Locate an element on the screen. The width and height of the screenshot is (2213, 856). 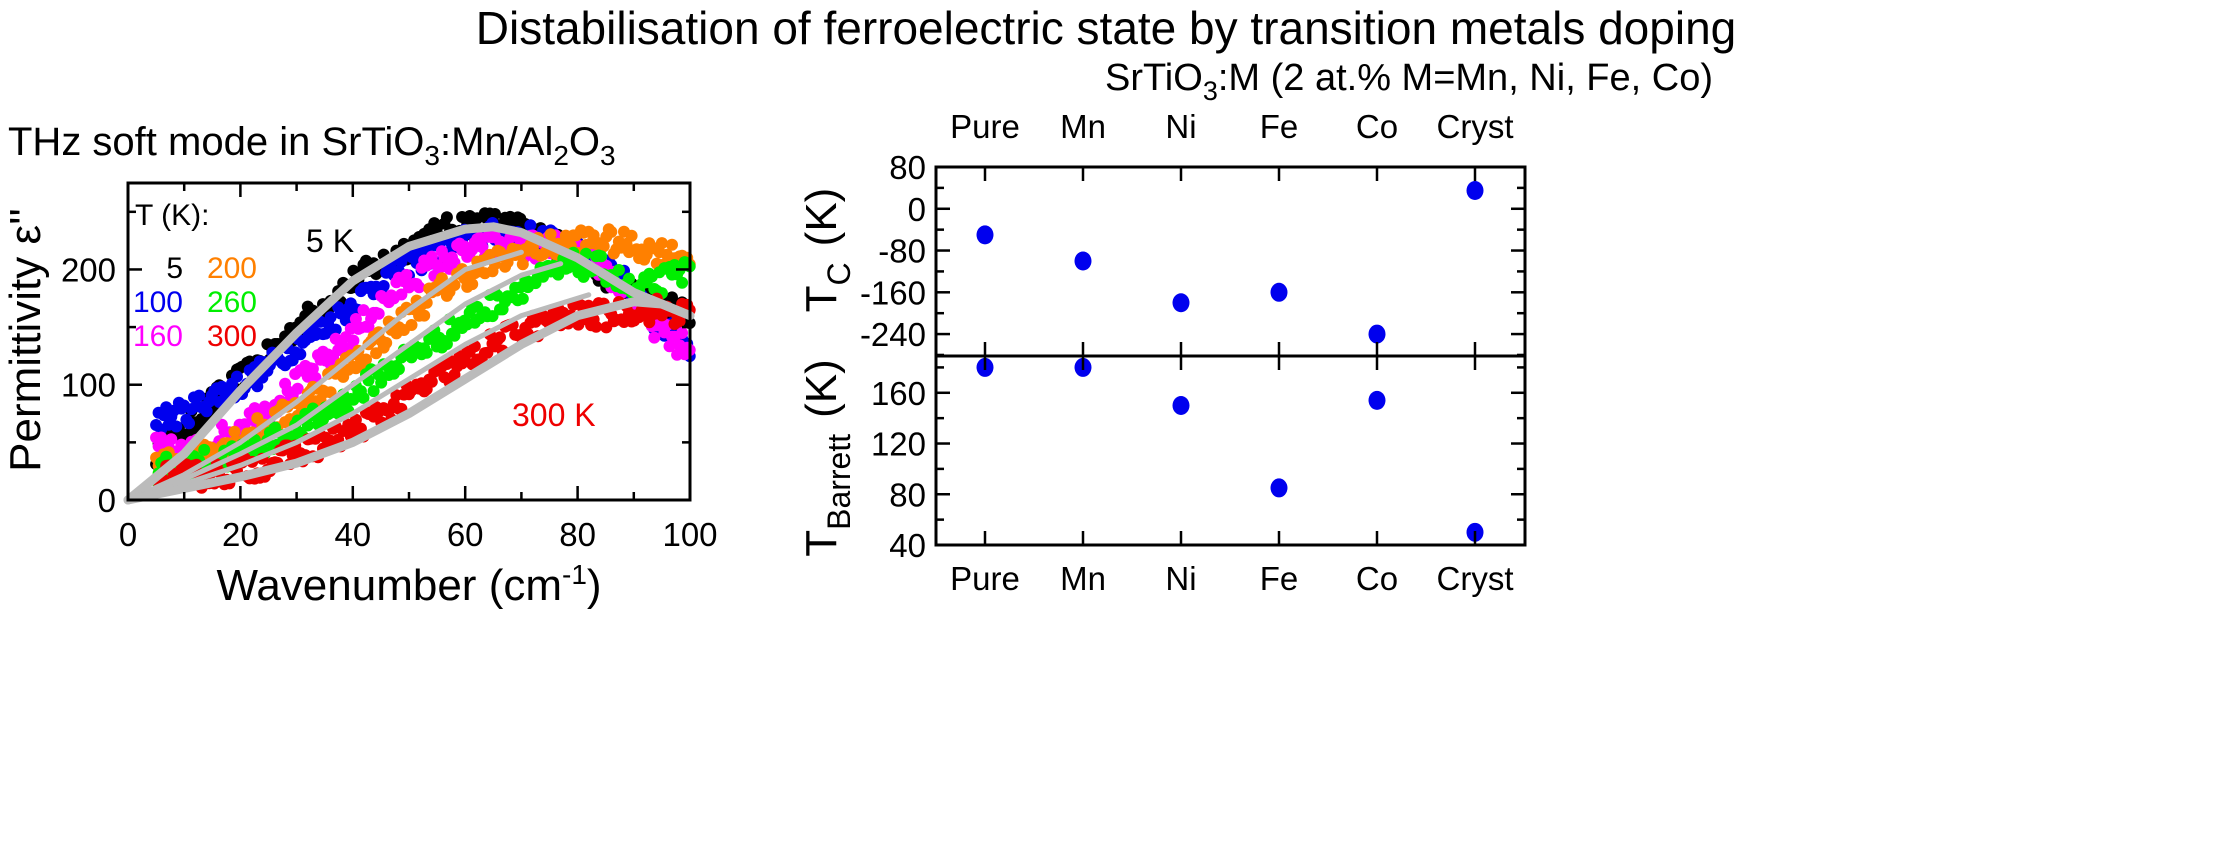
left-plot: 0 20 40 60 80 100 0 100 200 is located at coordinates (389, 367).